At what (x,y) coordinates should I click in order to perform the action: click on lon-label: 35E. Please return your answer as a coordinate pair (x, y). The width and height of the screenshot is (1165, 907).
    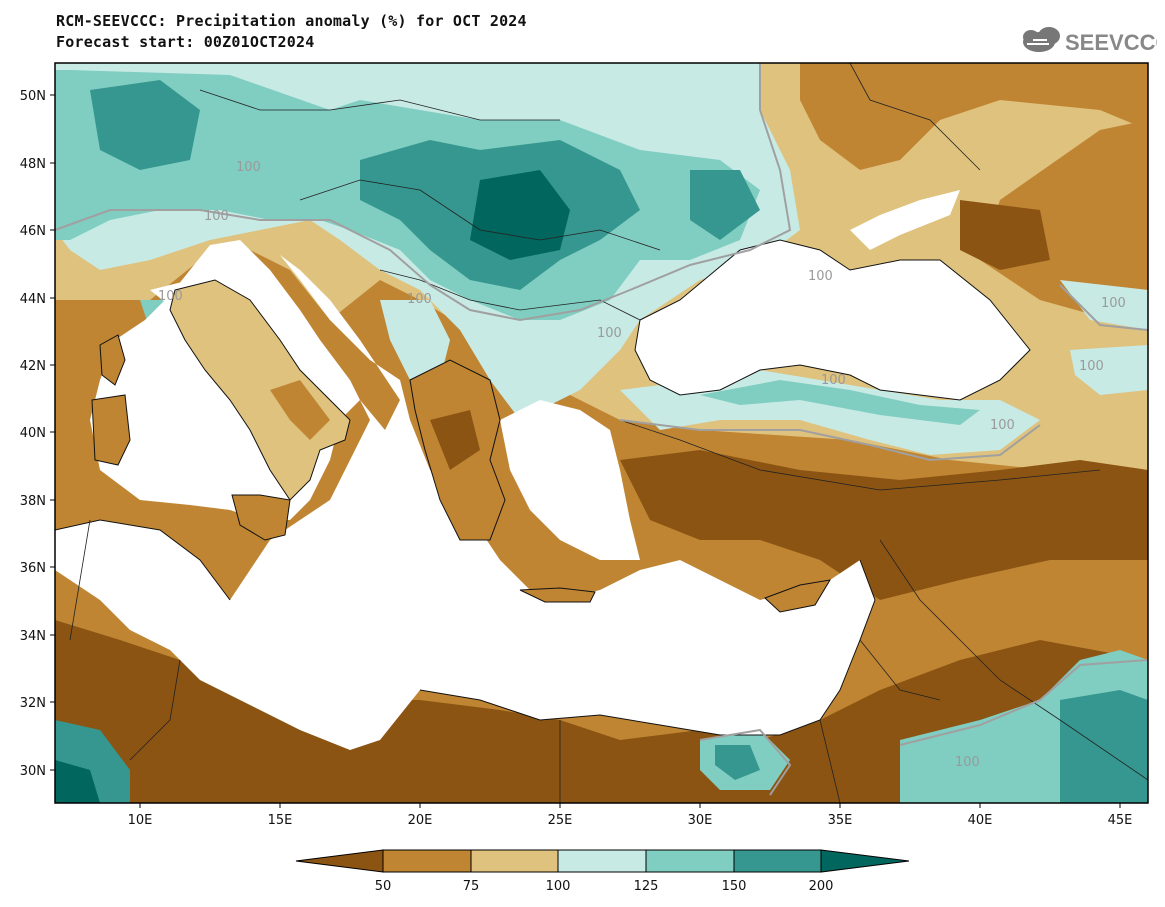
    Looking at the image, I should click on (840, 820).